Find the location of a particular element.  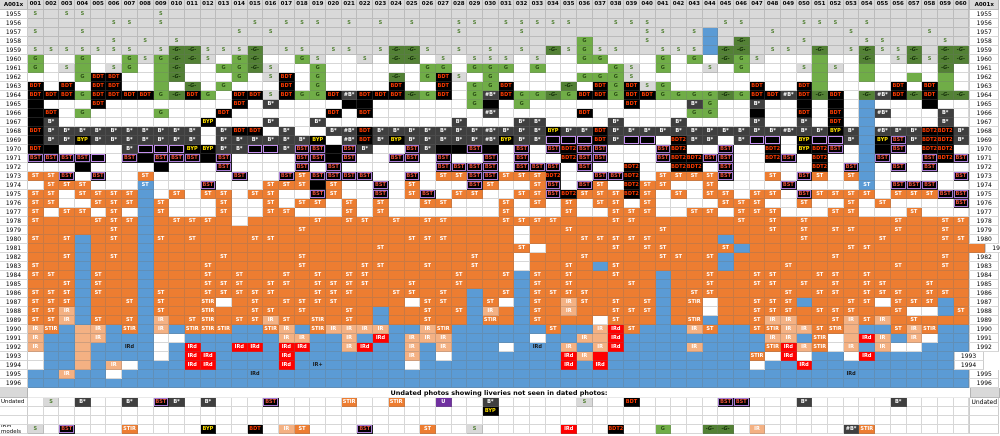

grid-cell: STIR is located at coordinates (130, 429).